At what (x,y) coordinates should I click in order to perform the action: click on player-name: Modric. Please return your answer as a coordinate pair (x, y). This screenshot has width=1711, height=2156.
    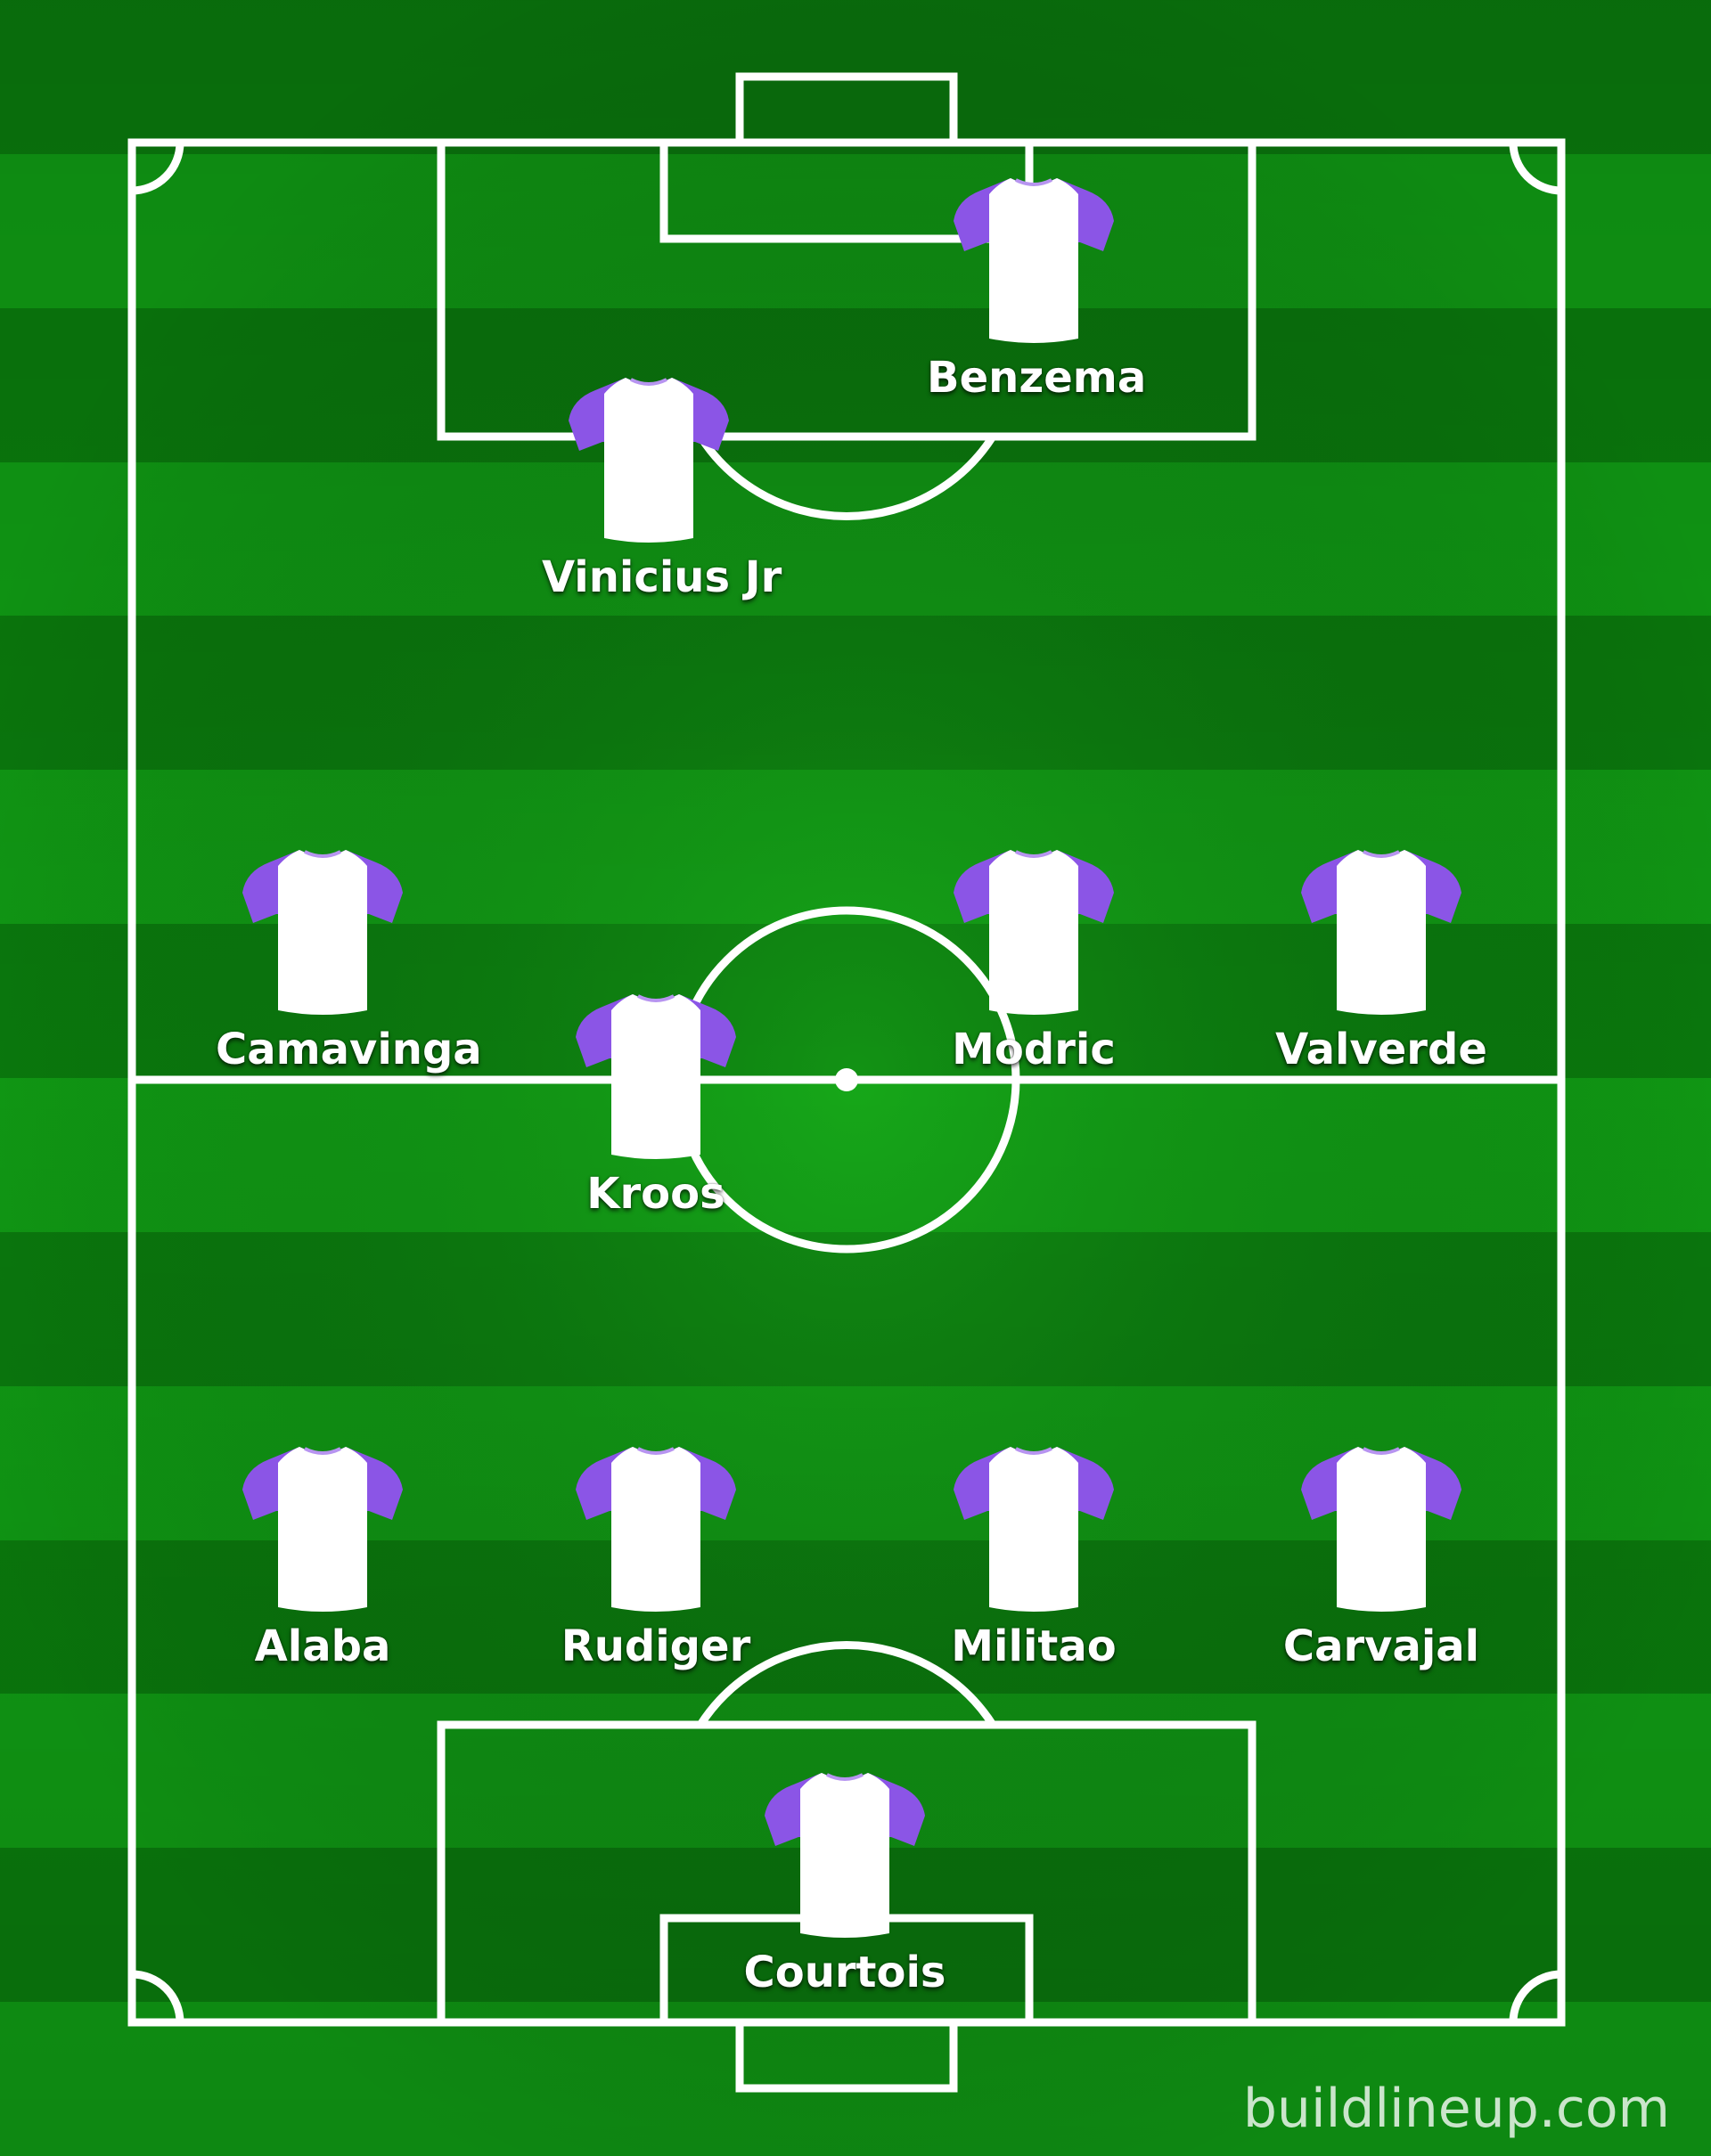
    Looking at the image, I should click on (1034, 1049).